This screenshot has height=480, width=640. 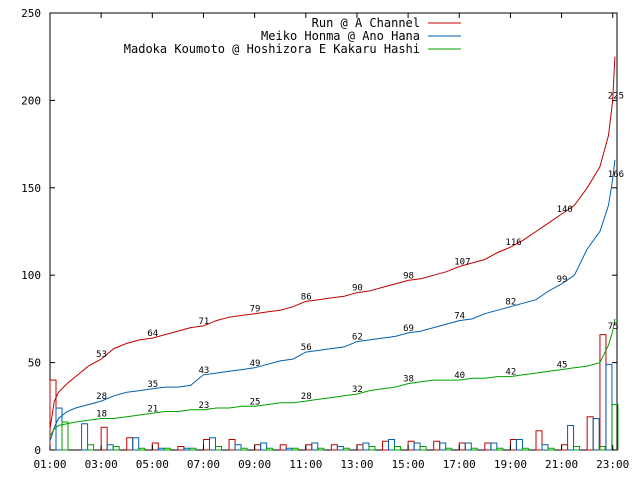 What do you see at coordinates (306, 297) in the screenshot?
I see `data-label: 86` at bounding box center [306, 297].